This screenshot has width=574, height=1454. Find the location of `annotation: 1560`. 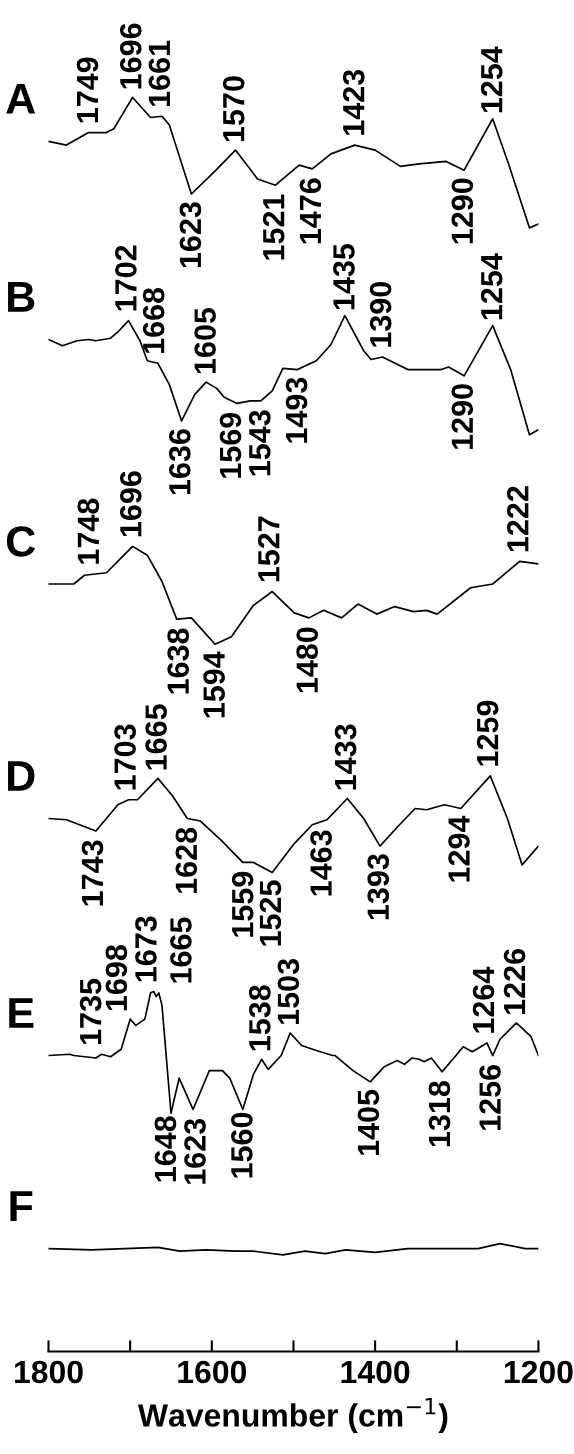

annotation: 1560 is located at coordinates (242, 1145).